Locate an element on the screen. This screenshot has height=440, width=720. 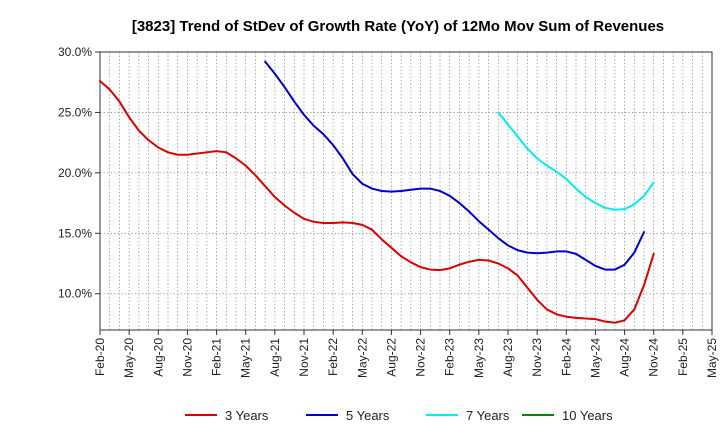
legend-label: 5 Years is located at coordinates (368, 415).